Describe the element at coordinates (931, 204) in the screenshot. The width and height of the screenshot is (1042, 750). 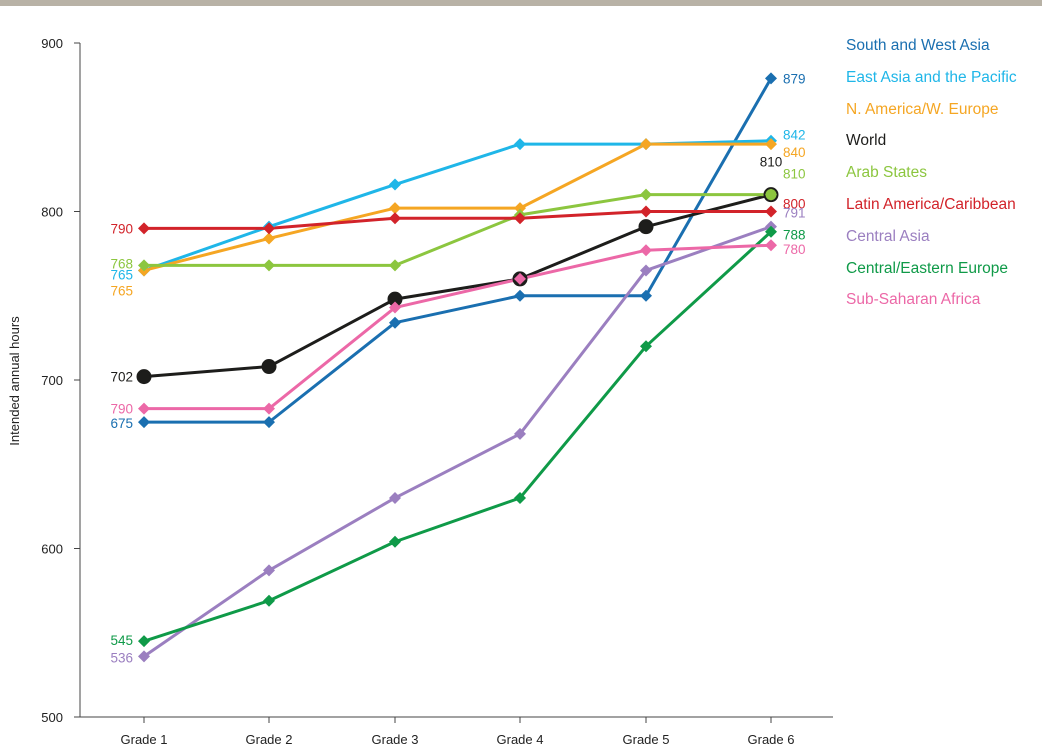
I see `legend-item-latin-america-caribbean: Latin America/Caribbean` at that location.